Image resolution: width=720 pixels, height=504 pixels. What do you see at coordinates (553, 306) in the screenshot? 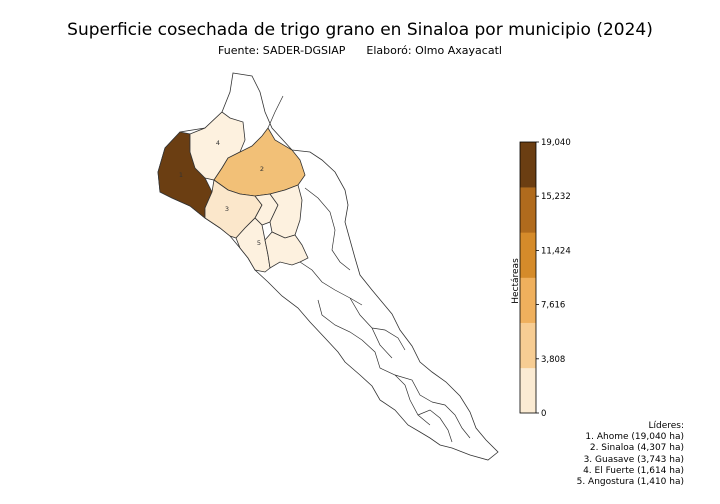
I see `colorbar-tick-label: 7,616` at bounding box center [553, 306].